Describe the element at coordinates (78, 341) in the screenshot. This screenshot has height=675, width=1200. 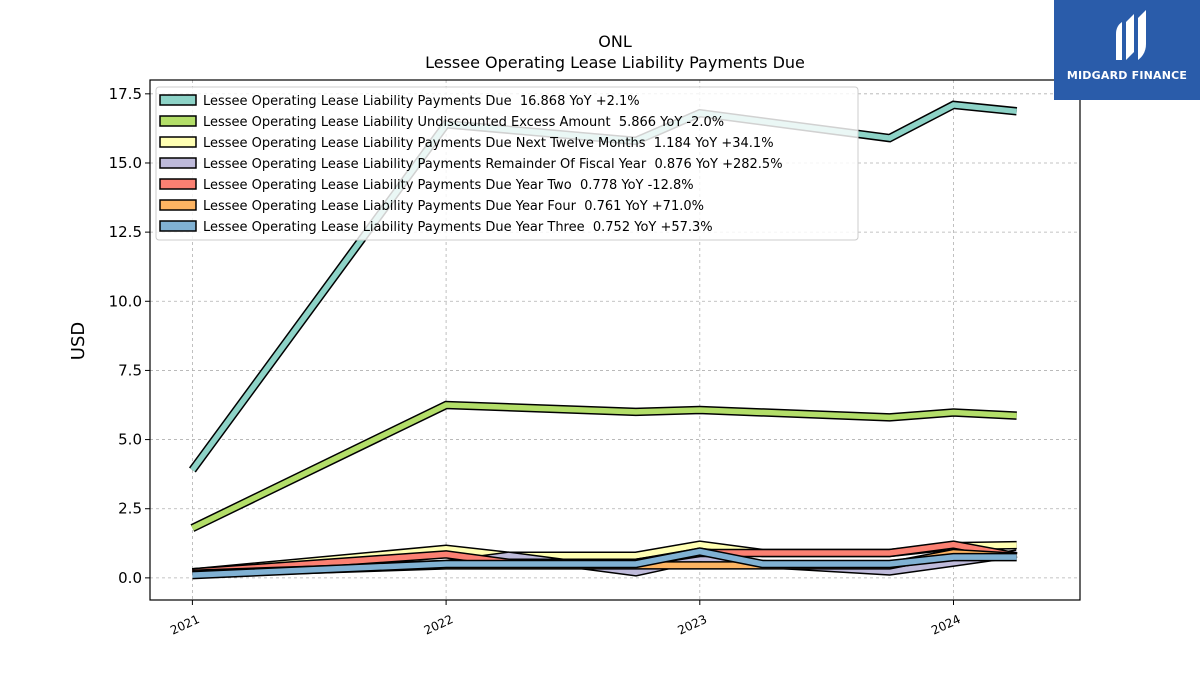
I see `y-axis-label: USD` at that location.